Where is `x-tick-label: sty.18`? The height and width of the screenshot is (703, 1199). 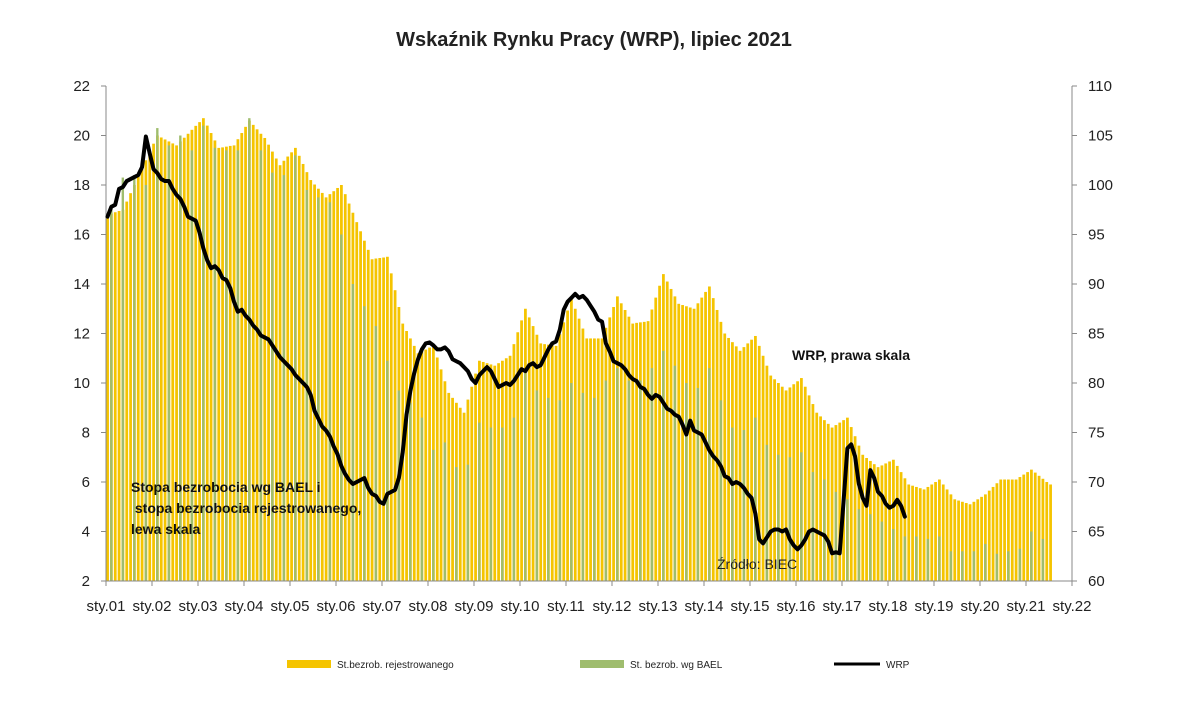
x-tick-label: sty.18 is located at coordinates (888, 606).